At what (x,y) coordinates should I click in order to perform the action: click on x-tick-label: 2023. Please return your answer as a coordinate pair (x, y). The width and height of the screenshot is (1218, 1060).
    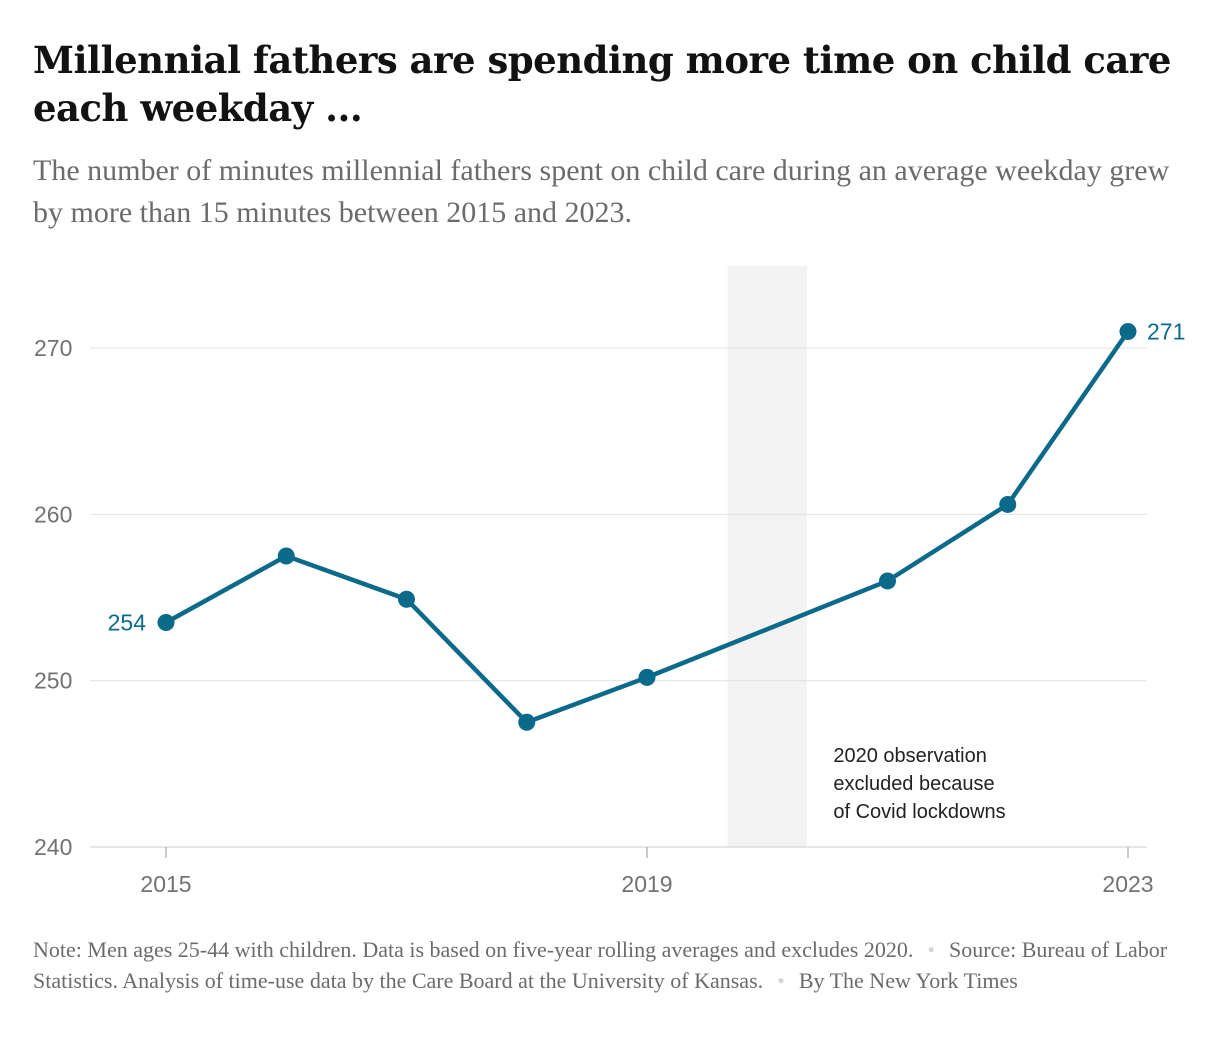
    Looking at the image, I should click on (1127, 884).